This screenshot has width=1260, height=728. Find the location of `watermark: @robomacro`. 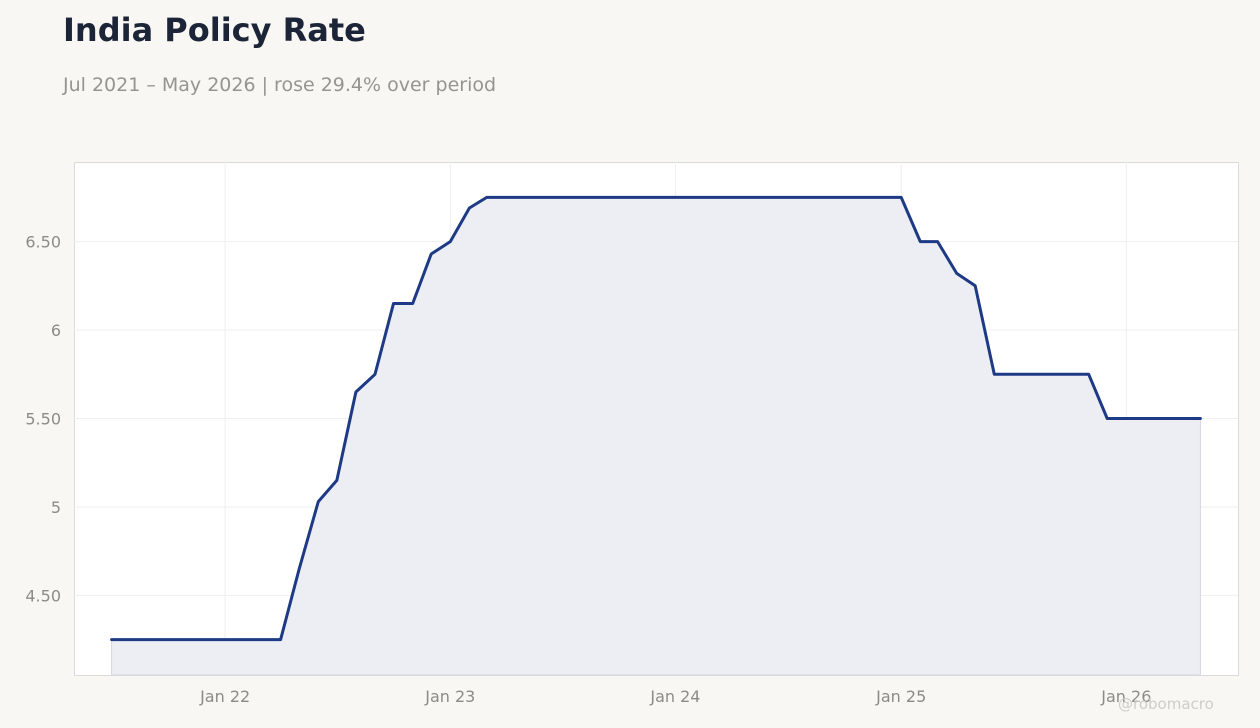

watermark: @robomacro is located at coordinates (1166, 704).